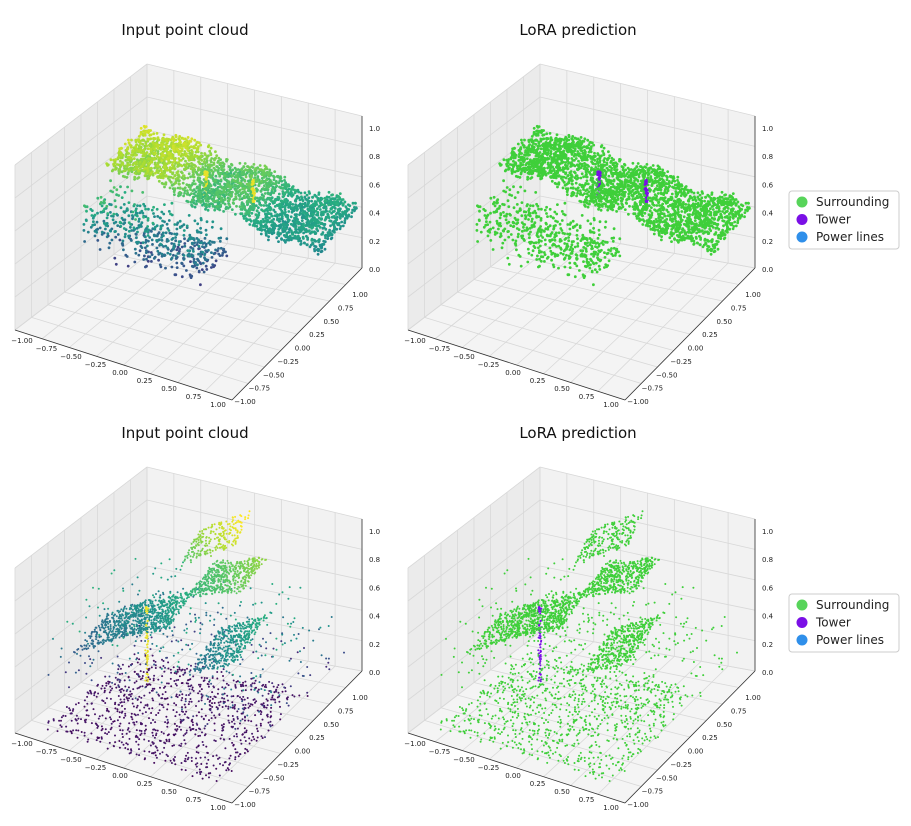 Image resolution: width=911 pixels, height=826 pixels. What do you see at coordinates (587, 397) in the screenshot?
I see `x-tick-label: 0.75` at bounding box center [587, 397].